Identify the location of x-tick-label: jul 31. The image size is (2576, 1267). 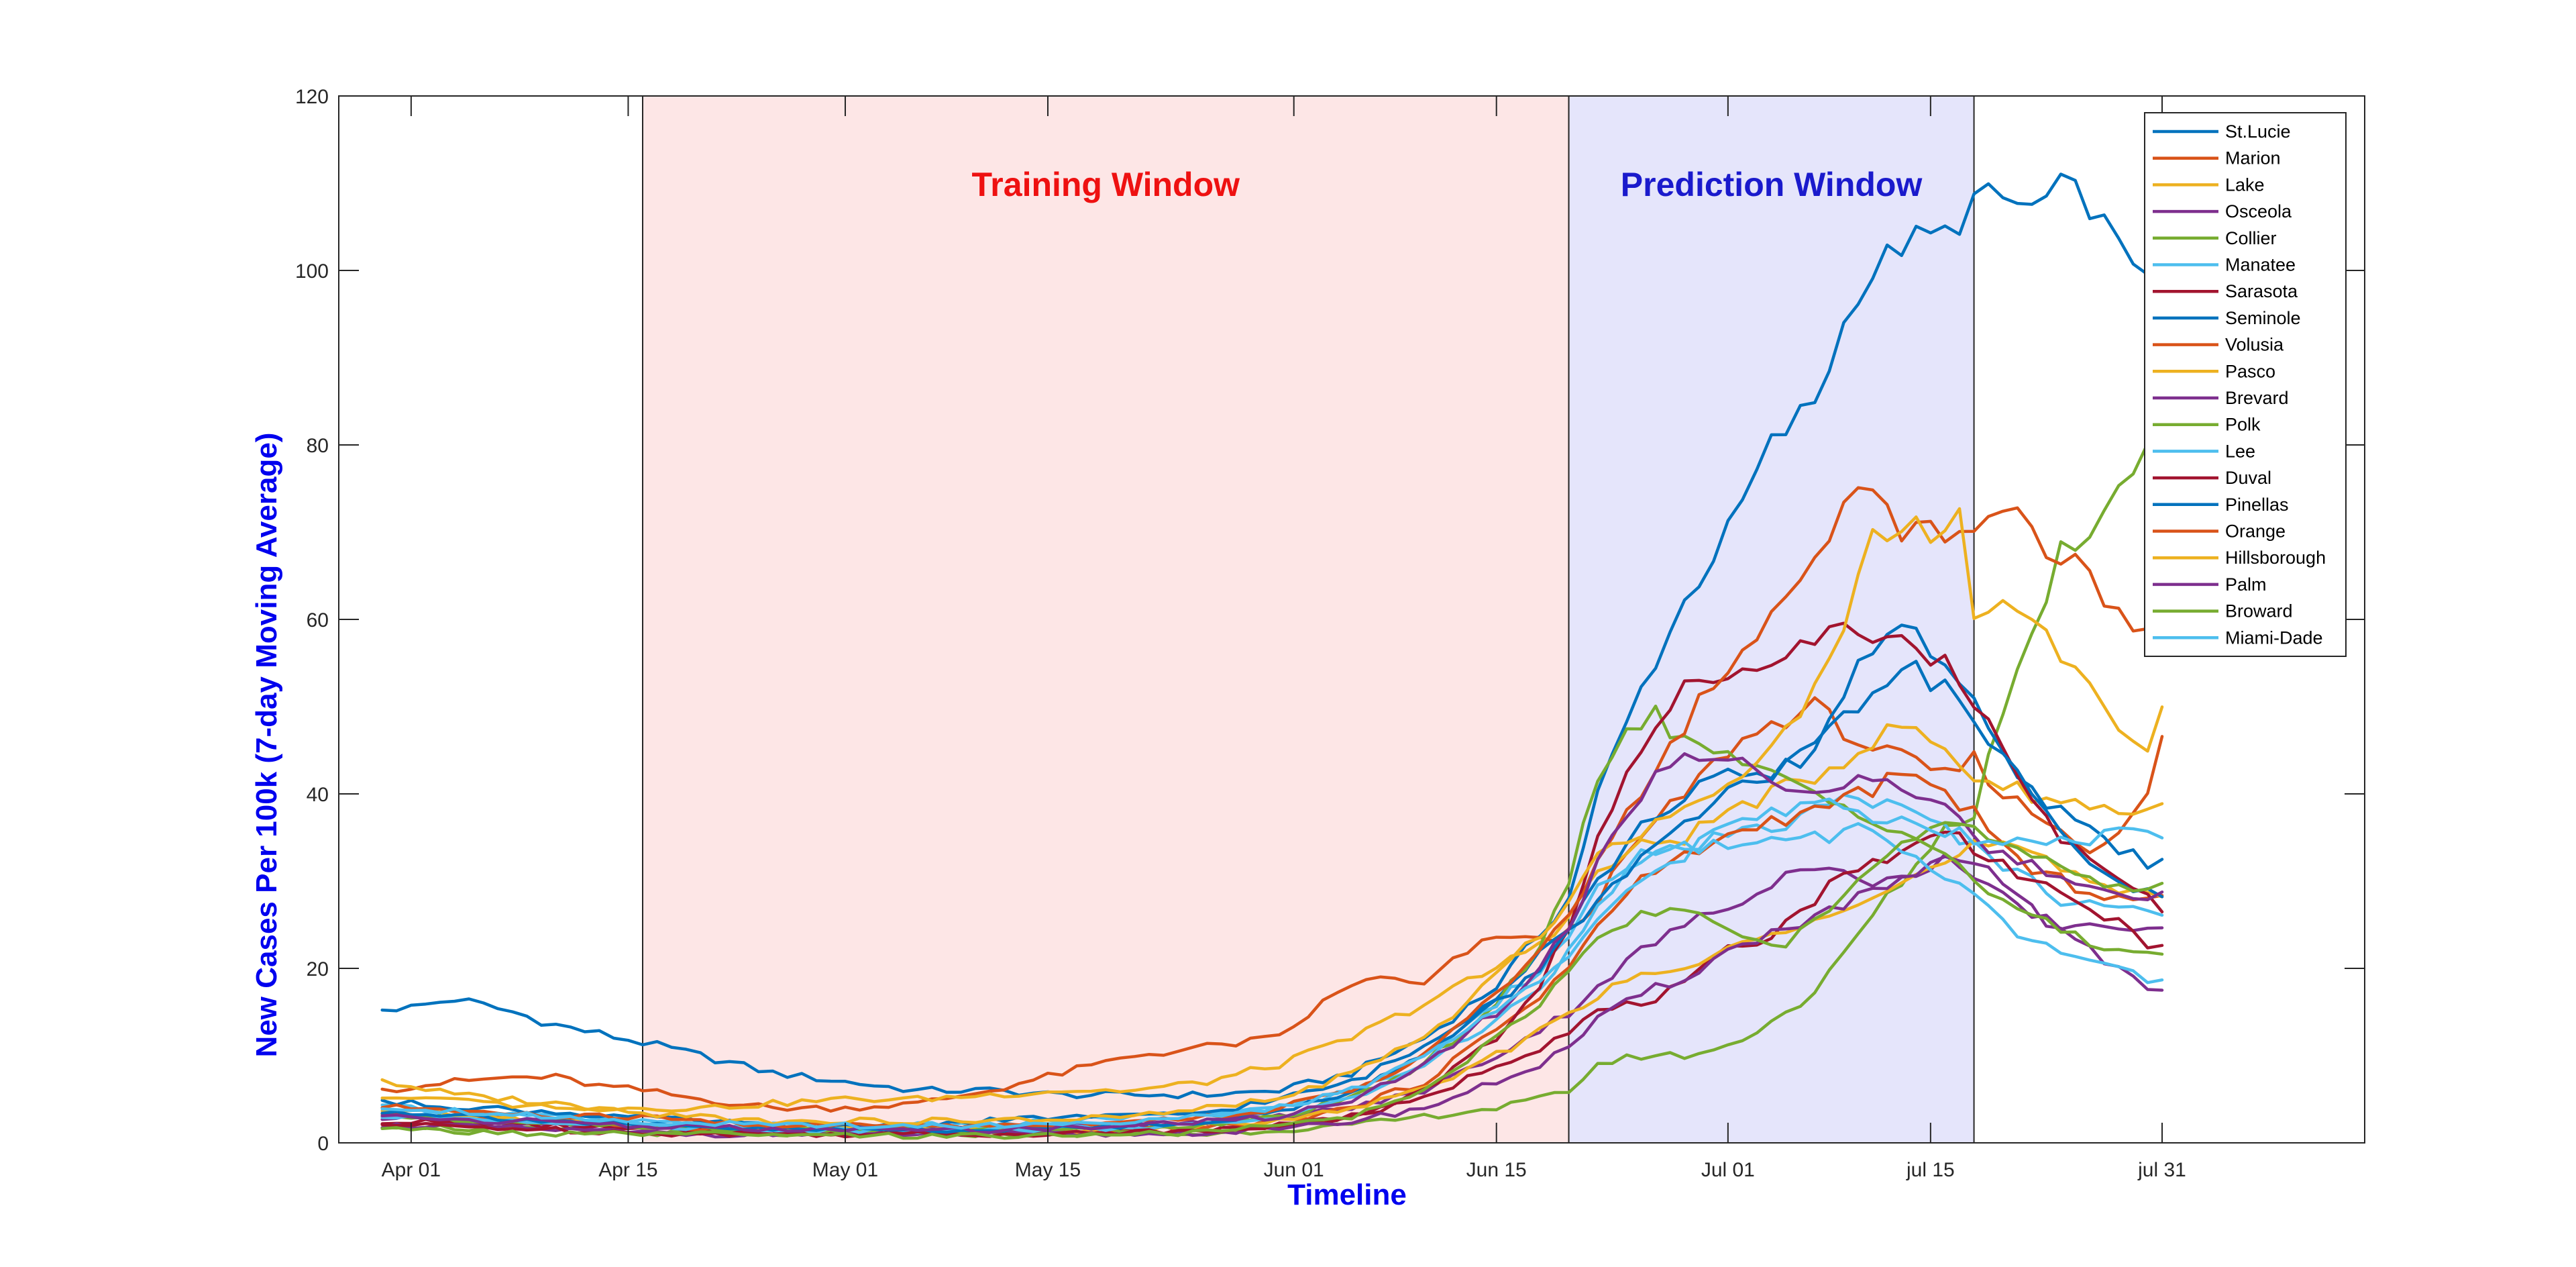
(2161, 1170).